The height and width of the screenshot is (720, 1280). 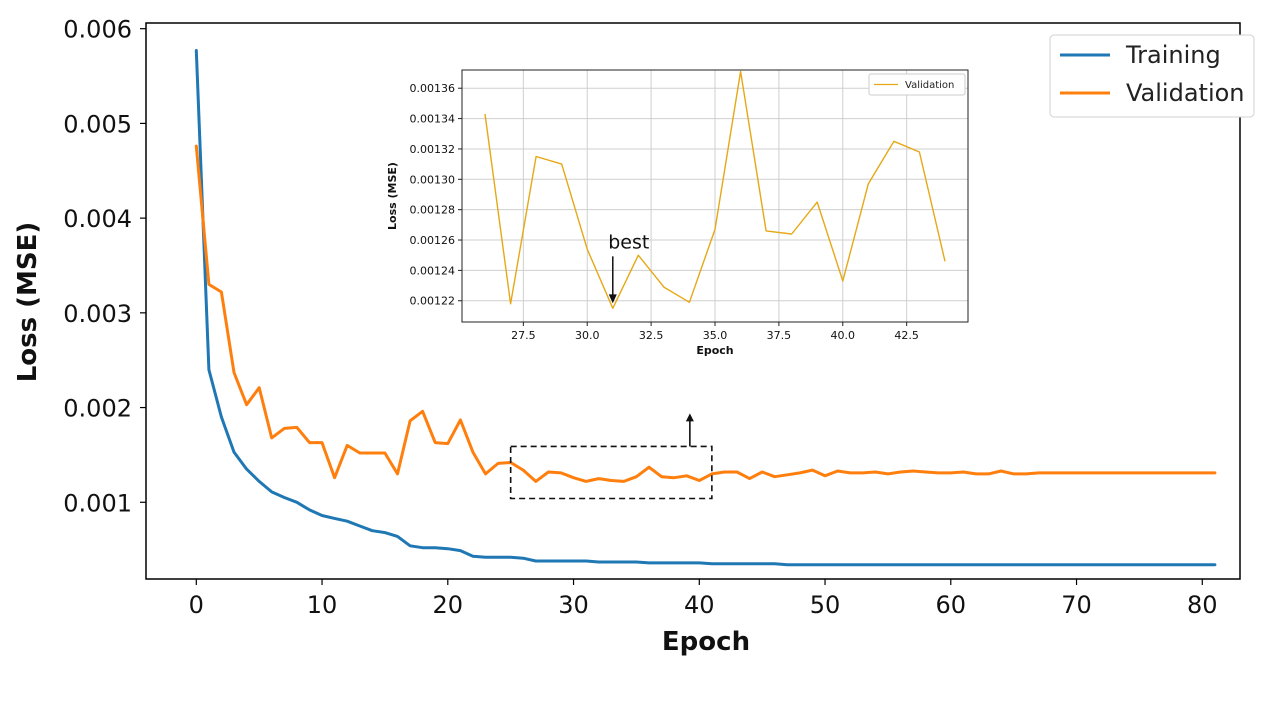 I want to click on best-annotation-arrow-head, so click(x=612, y=299).